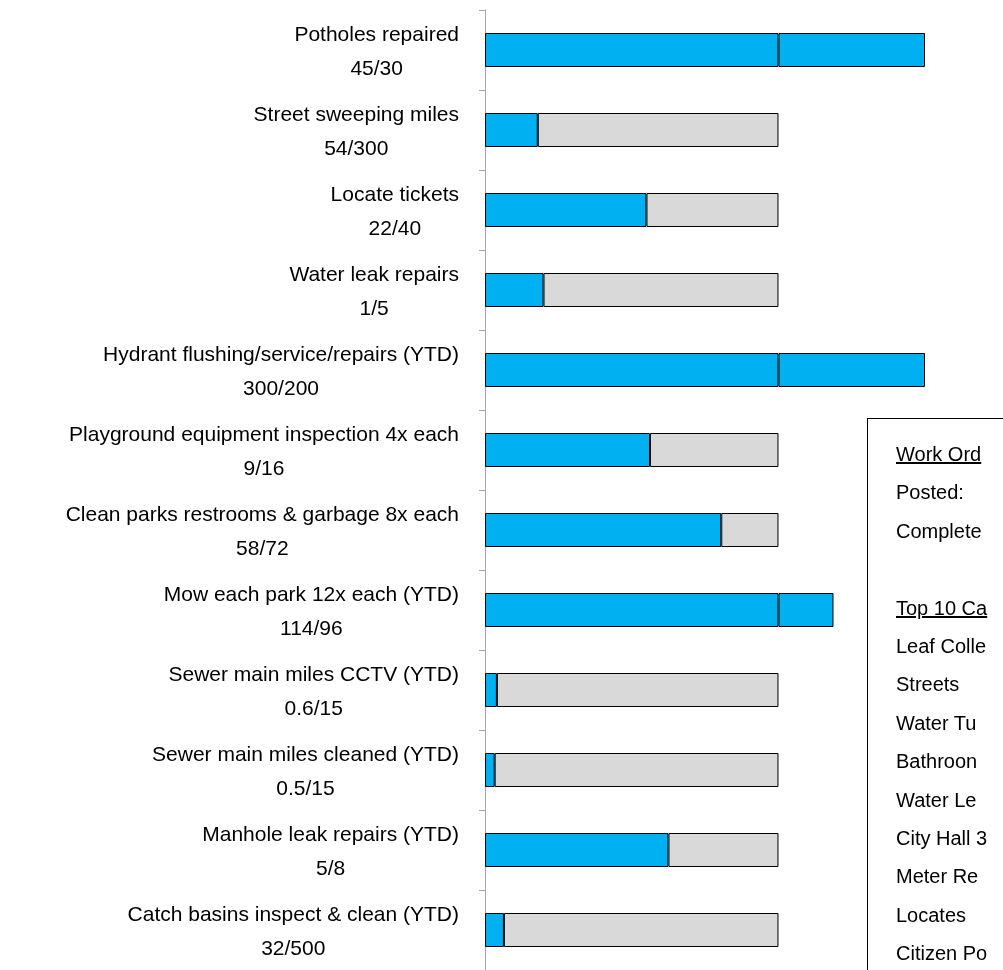 The height and width of the screenshot is (970, 1003). I want to click on text: 0.5/15, so click(305, 787).